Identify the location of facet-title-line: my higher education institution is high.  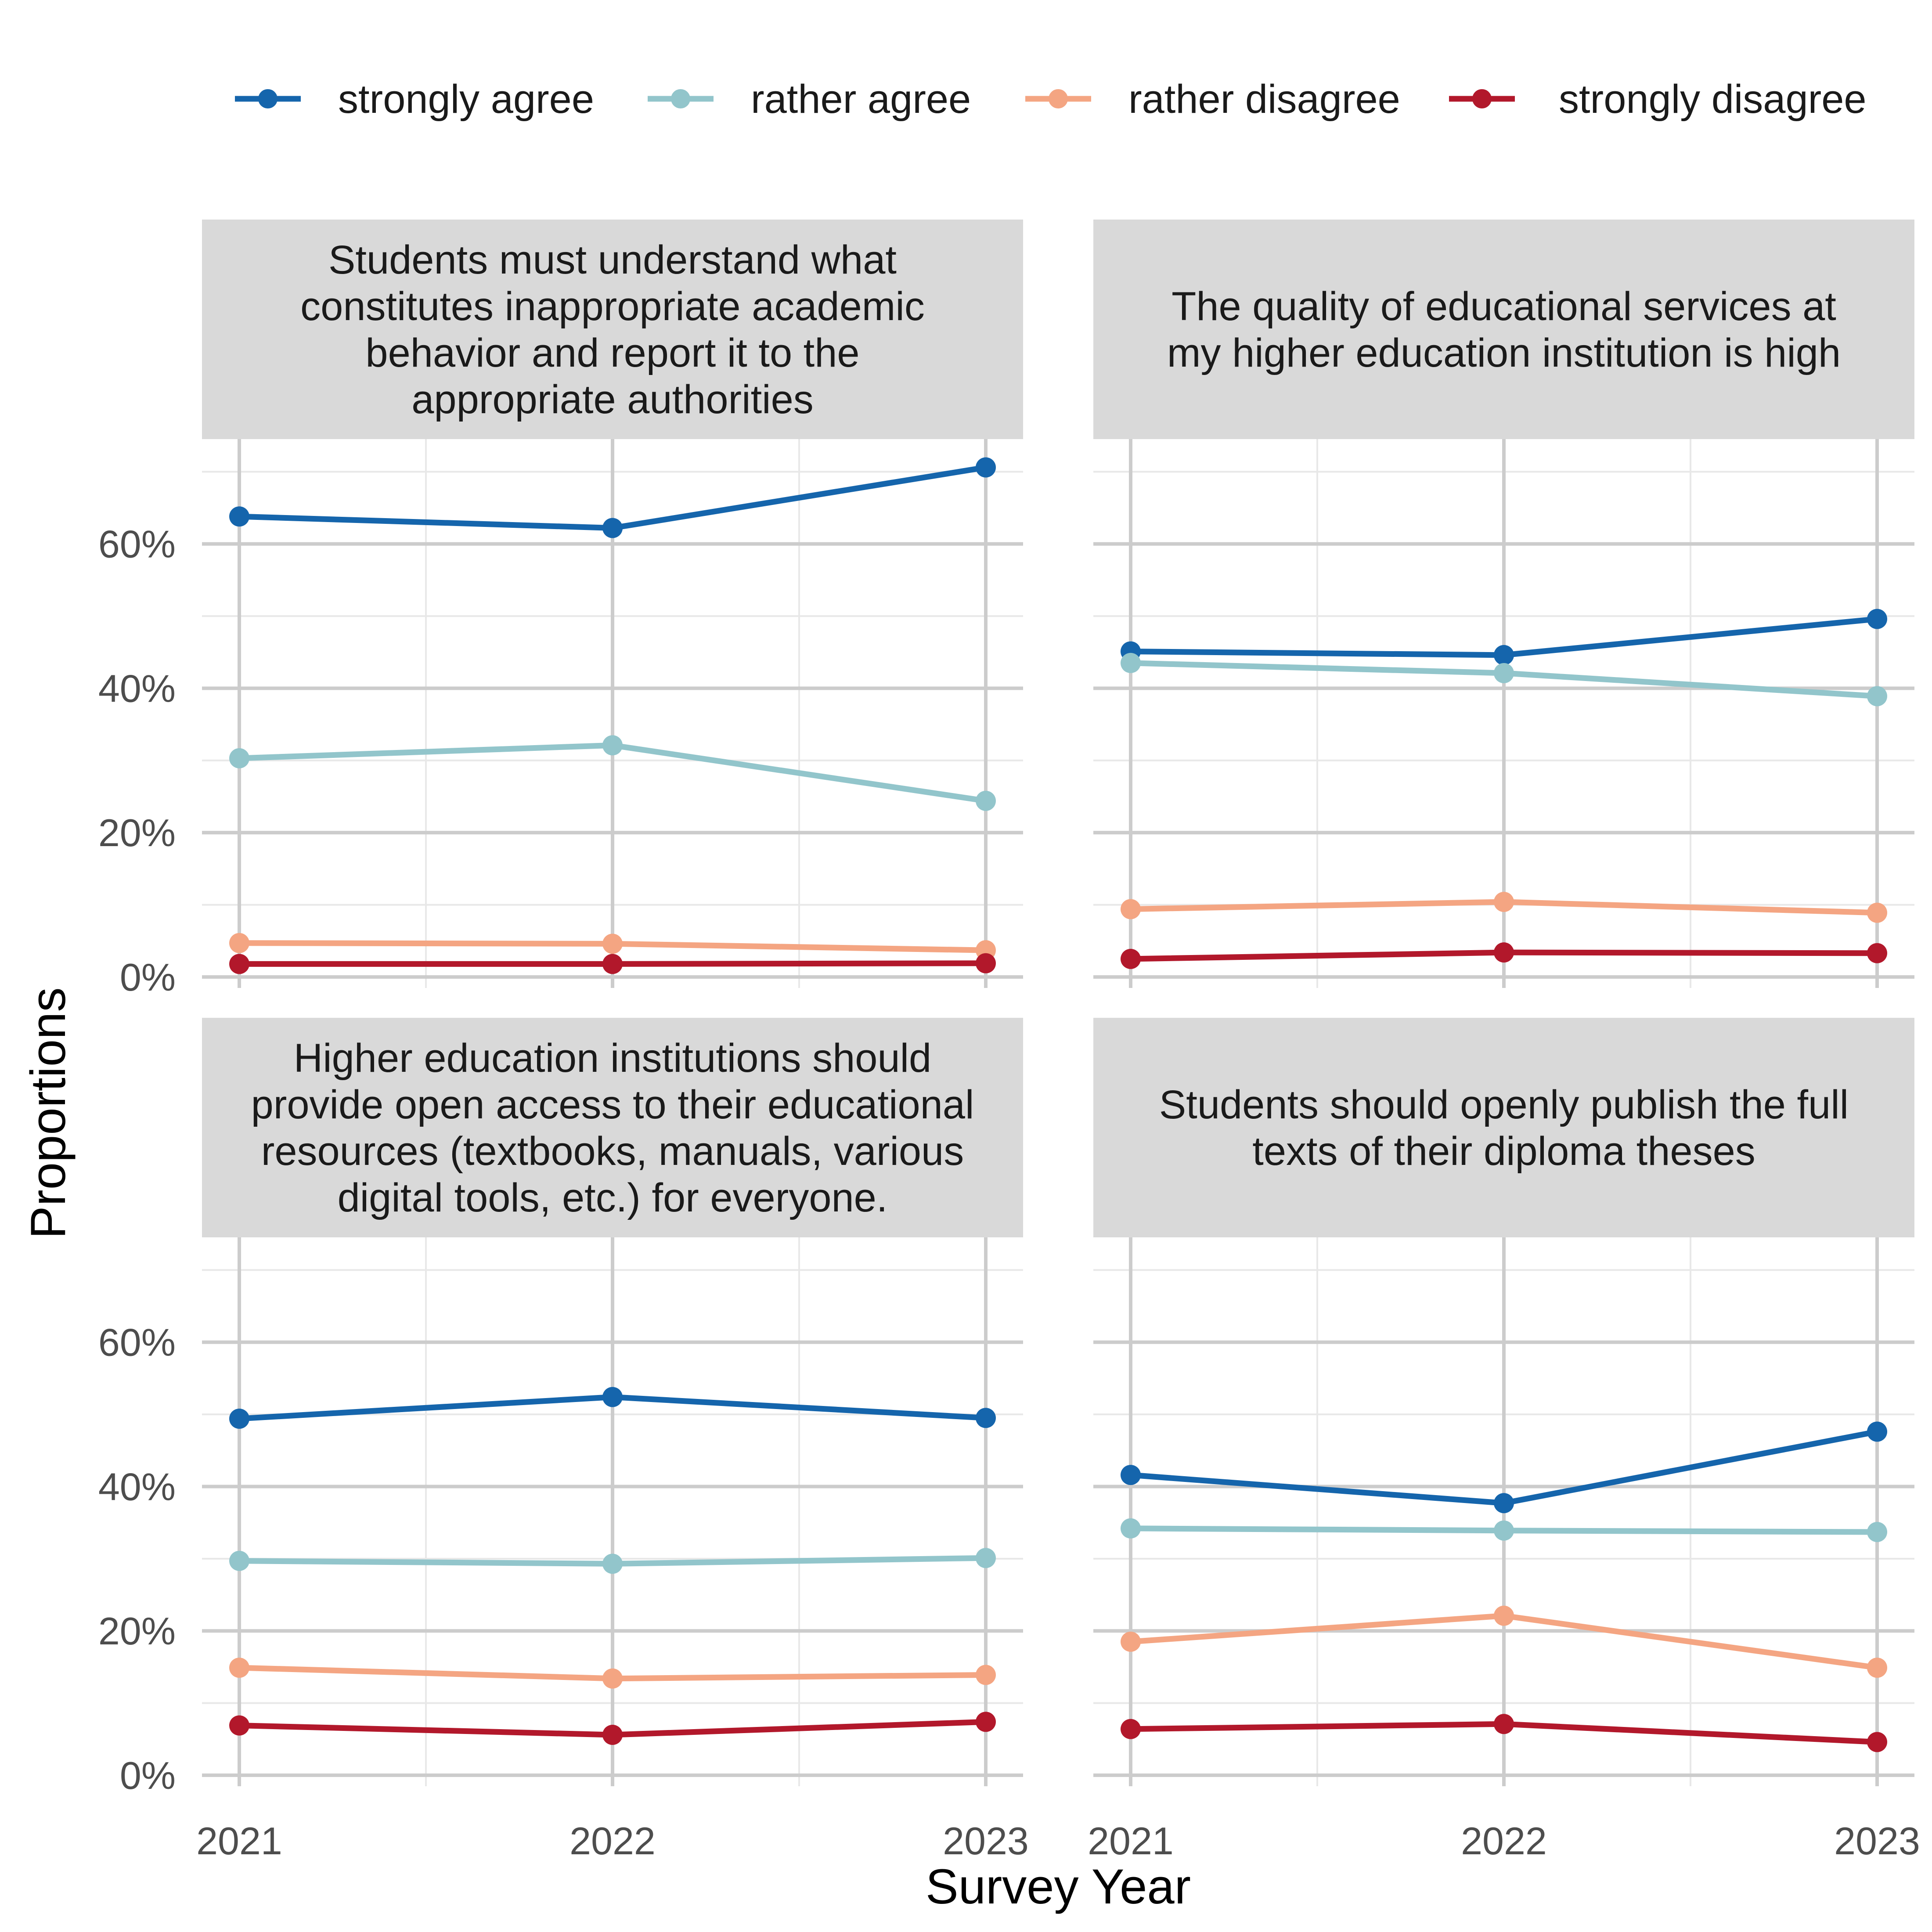
(1504, 353).